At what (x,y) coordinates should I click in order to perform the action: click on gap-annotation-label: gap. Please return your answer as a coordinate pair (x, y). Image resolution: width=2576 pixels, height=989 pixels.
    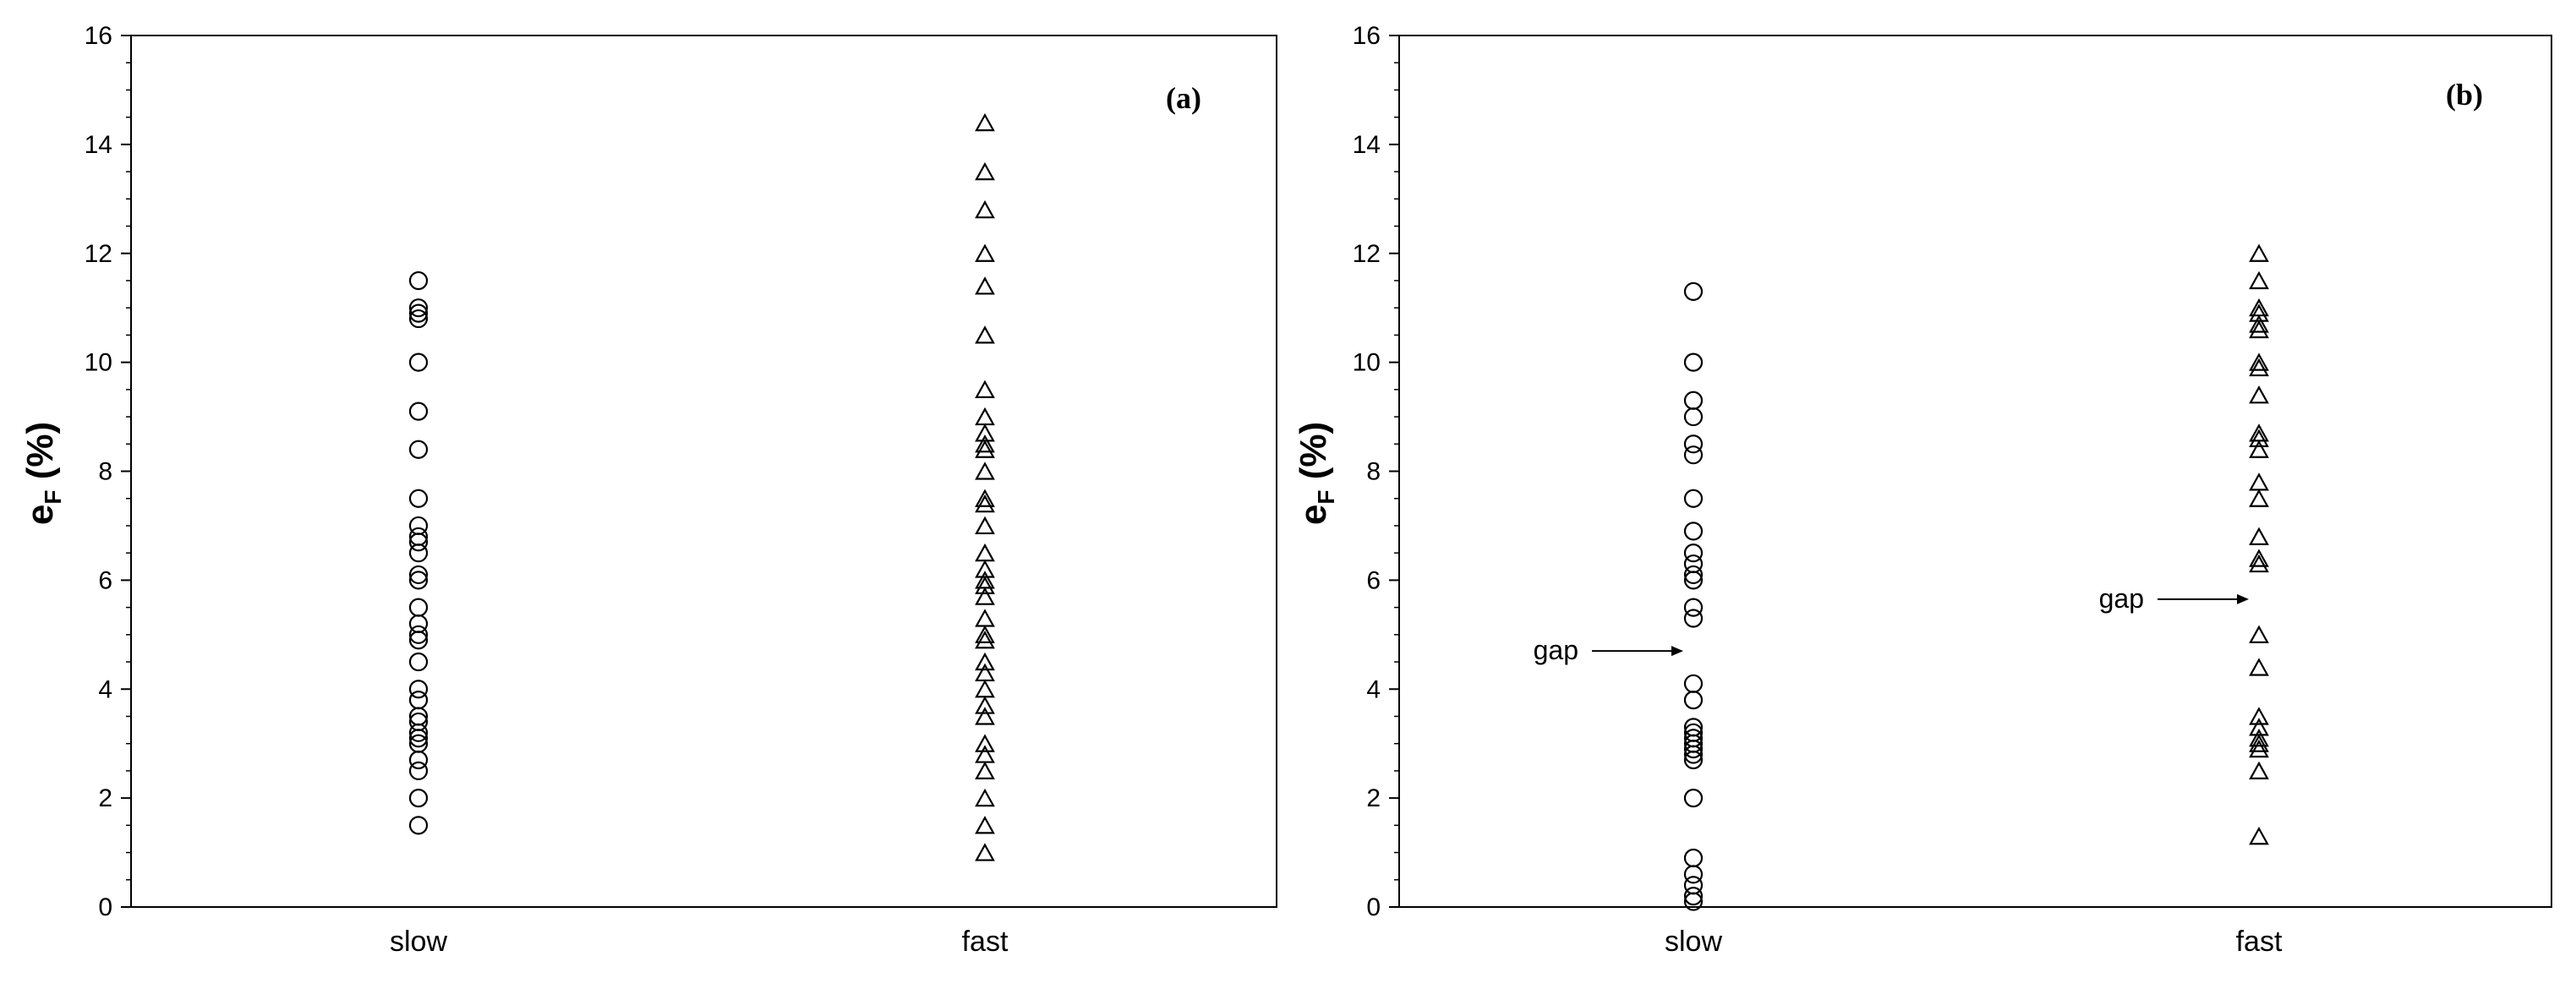
    Looking at the image, I should click on (2121, 598).